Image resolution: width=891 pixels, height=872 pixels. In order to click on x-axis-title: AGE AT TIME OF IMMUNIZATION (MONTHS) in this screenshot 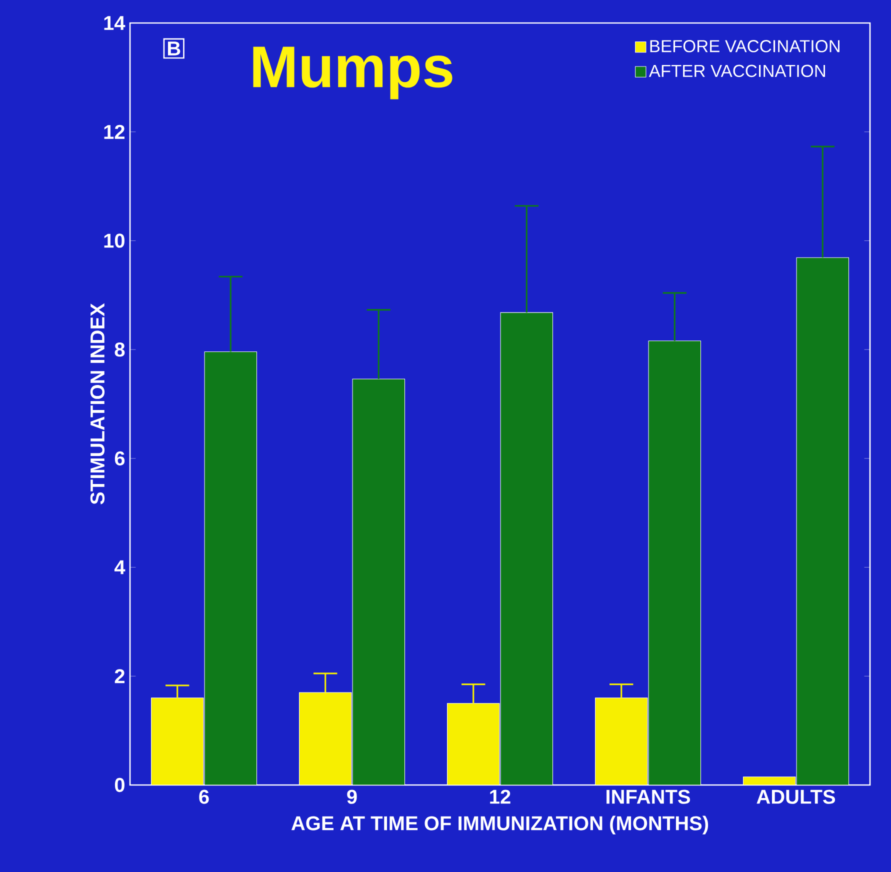, I will do `click(499, 825)`.